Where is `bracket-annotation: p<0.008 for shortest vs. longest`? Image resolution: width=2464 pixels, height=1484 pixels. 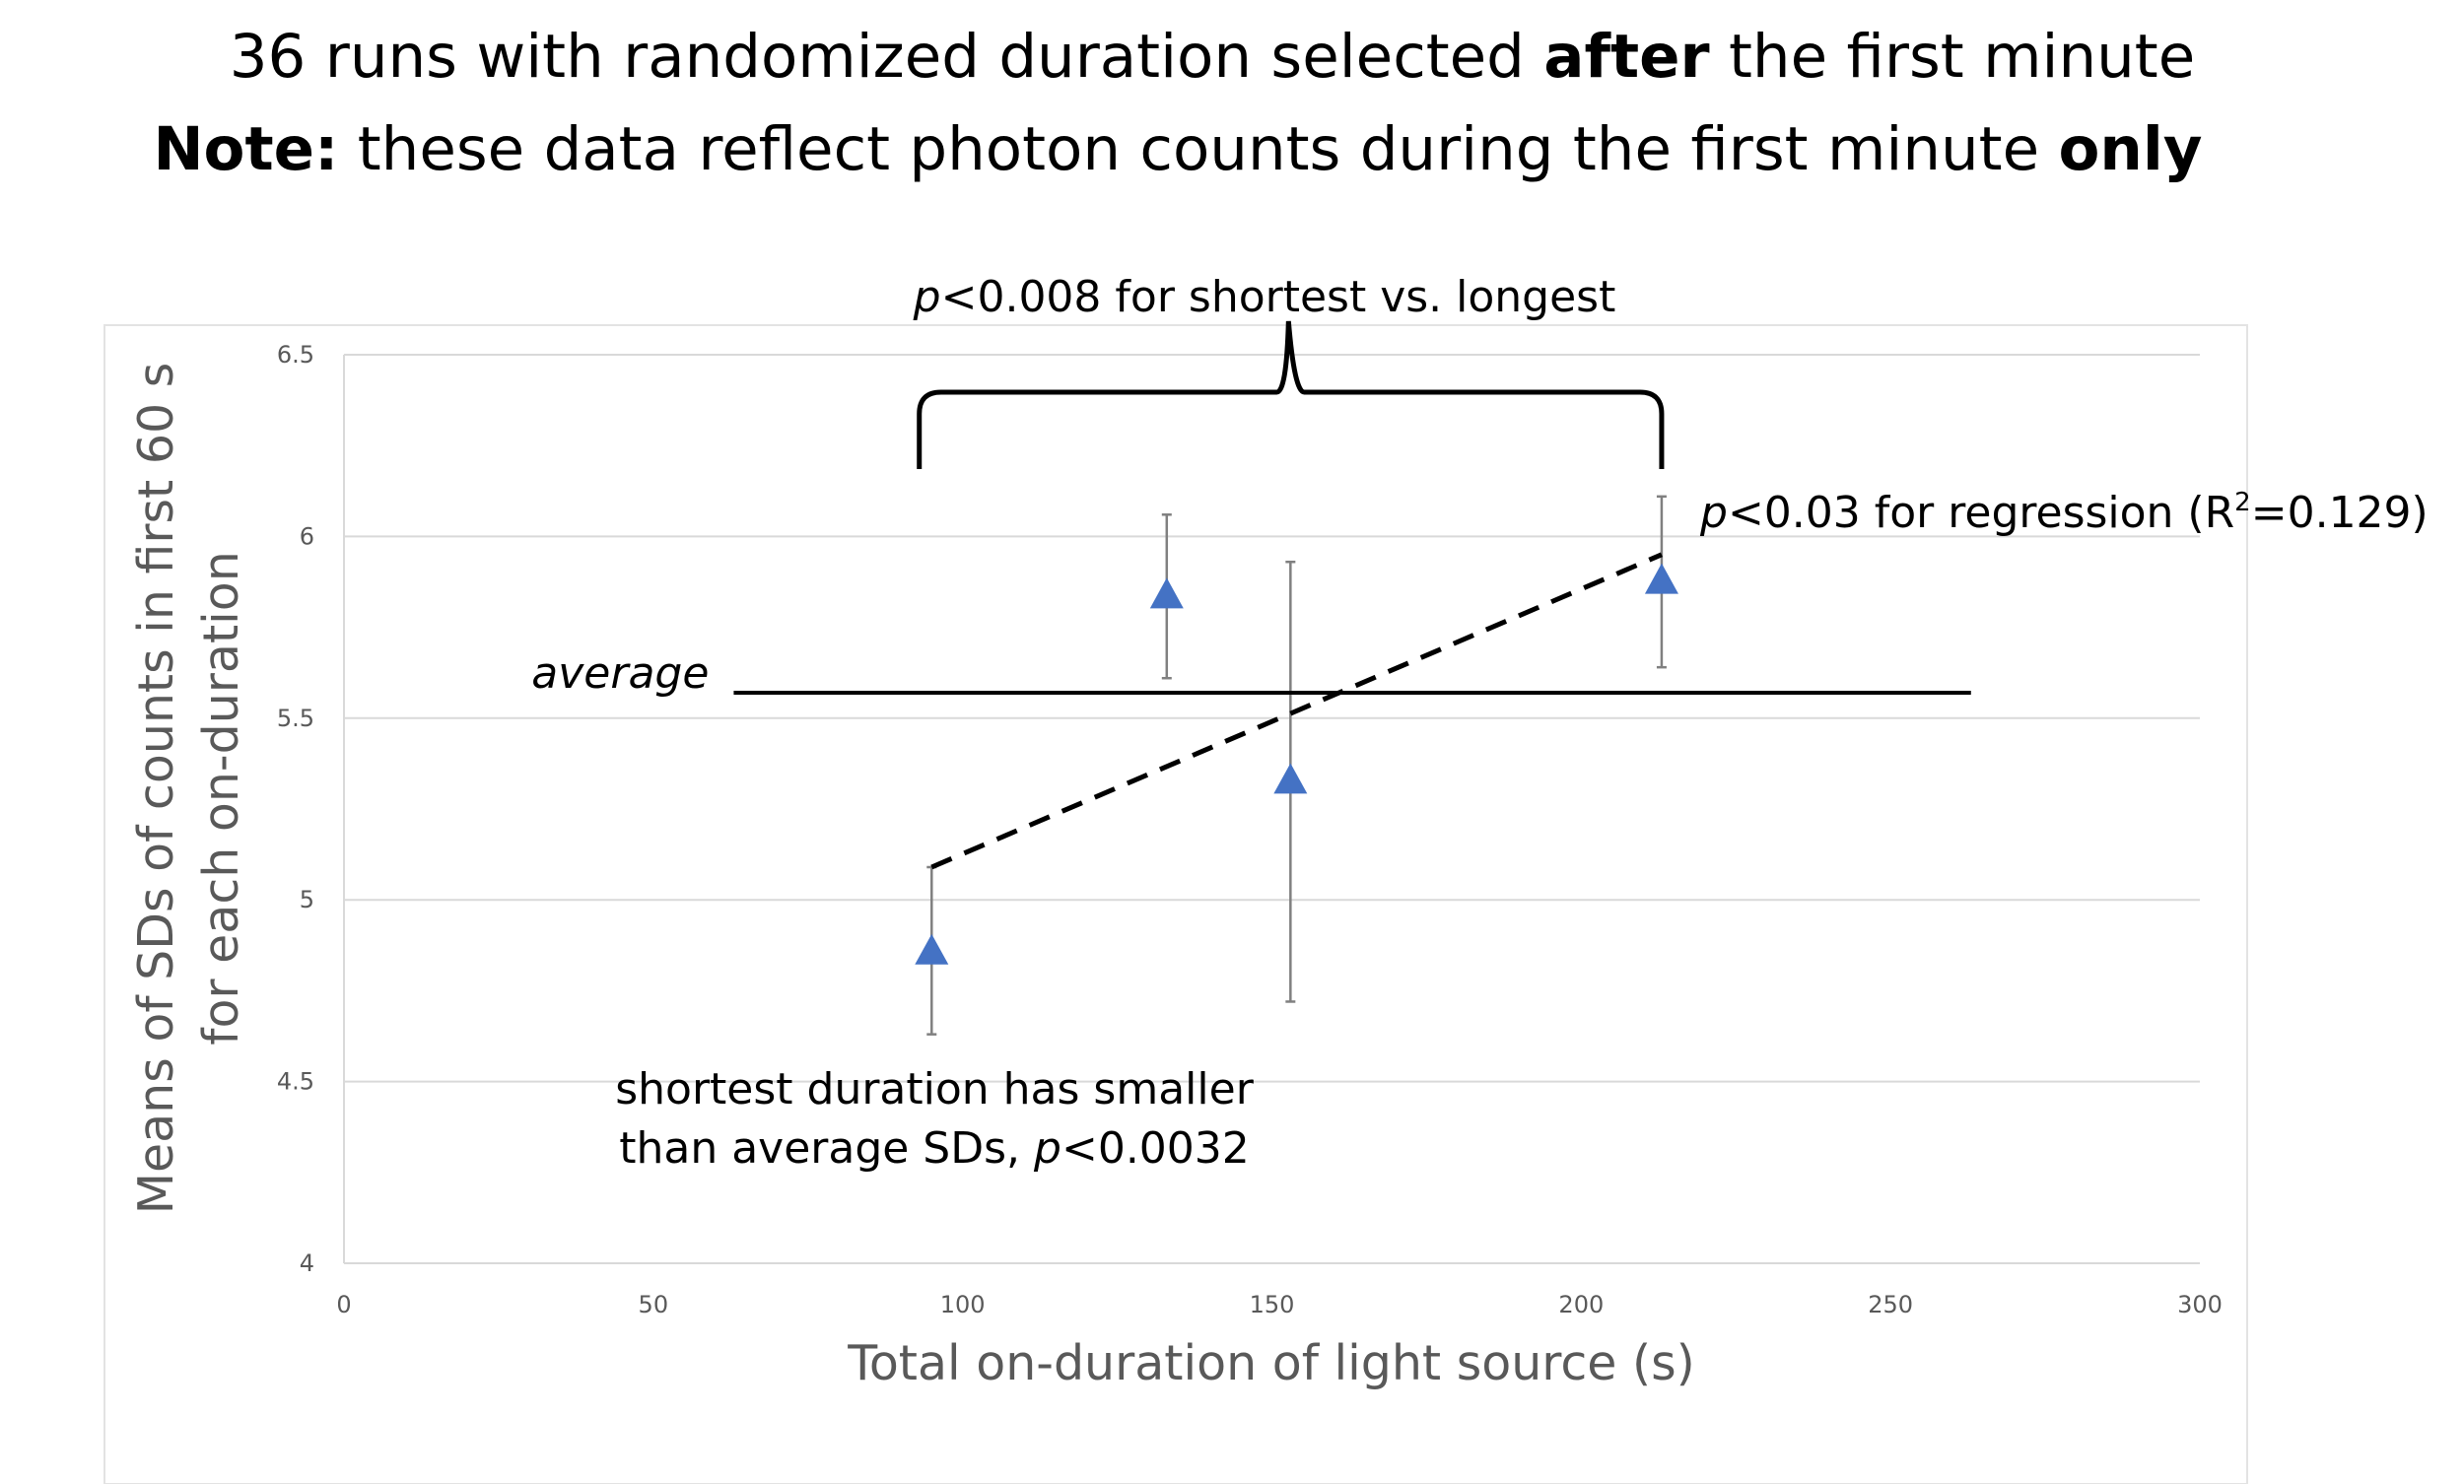
bracket-annotation: p<0.008 for shortest vs. longest is located at coordinates (1264, 297).